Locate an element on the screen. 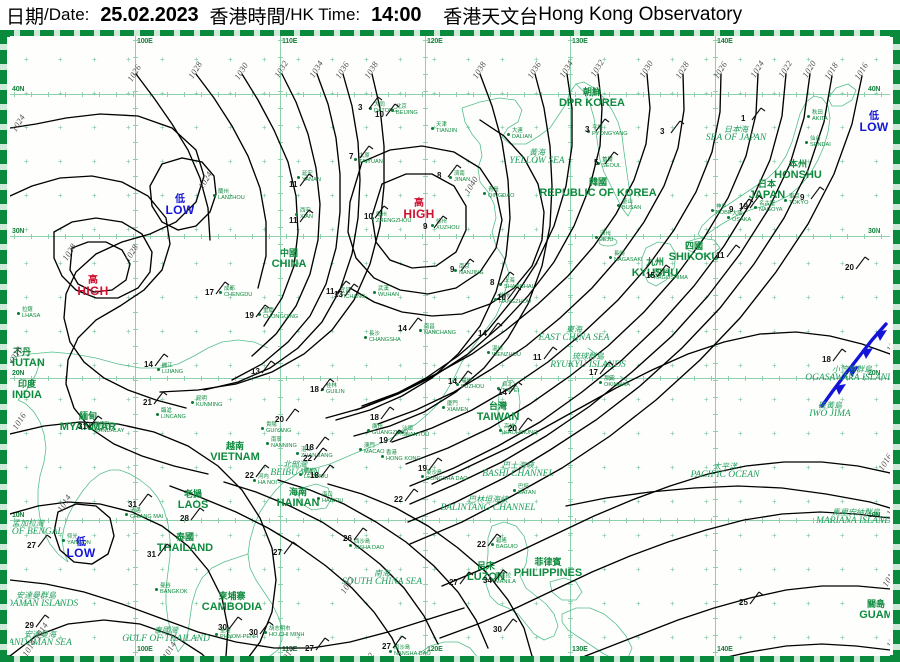 The width and height of the screenshot is (900, 662). city-marker-yangon is located at coordinates (63, 540).